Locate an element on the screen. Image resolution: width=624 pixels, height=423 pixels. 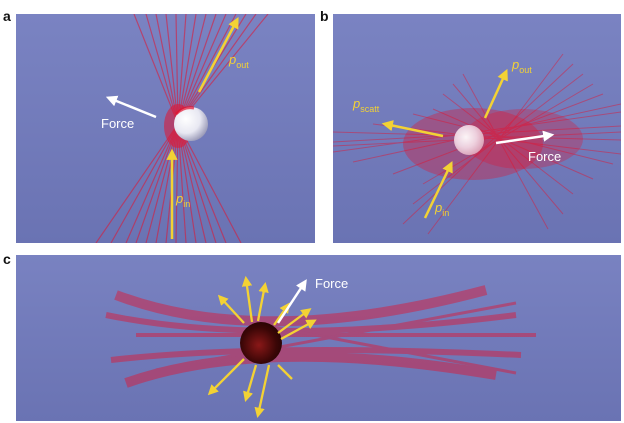
panel-c-label: c is located at coordinates (7, 259).